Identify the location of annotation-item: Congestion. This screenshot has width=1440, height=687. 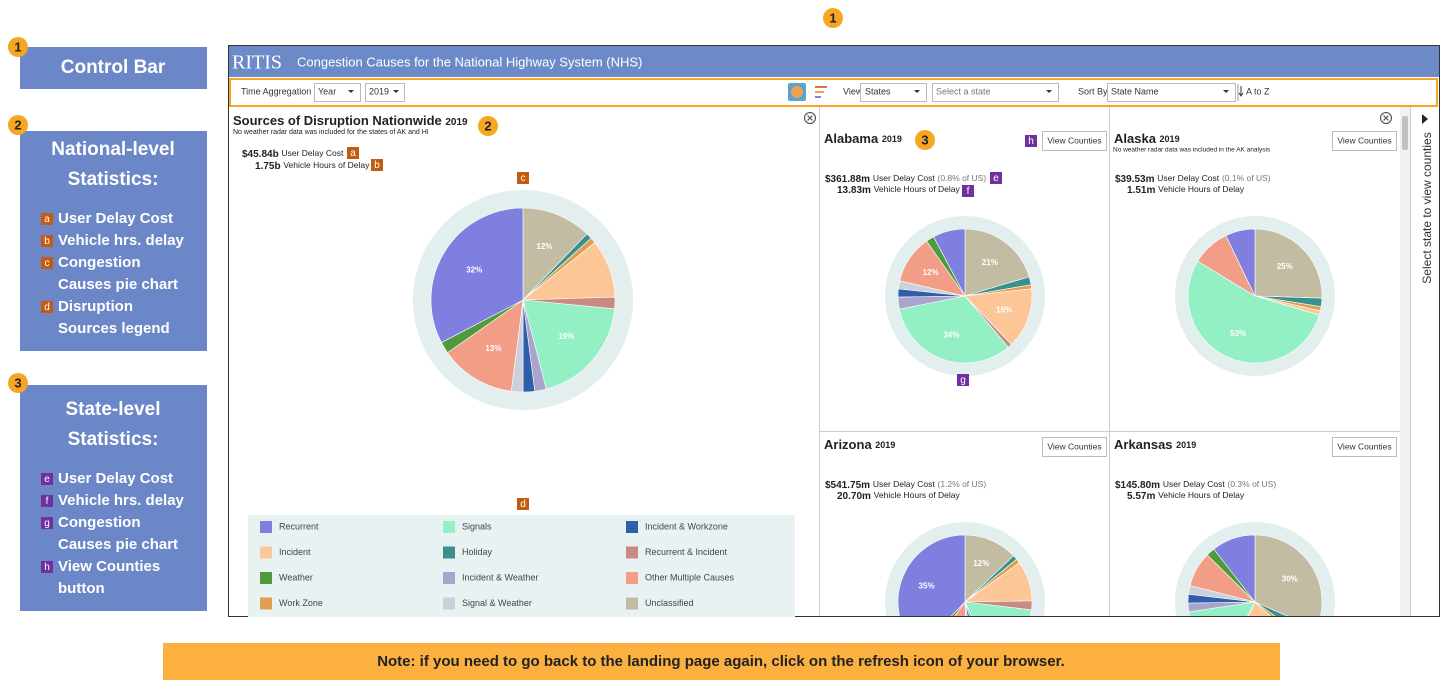
(99, 262).